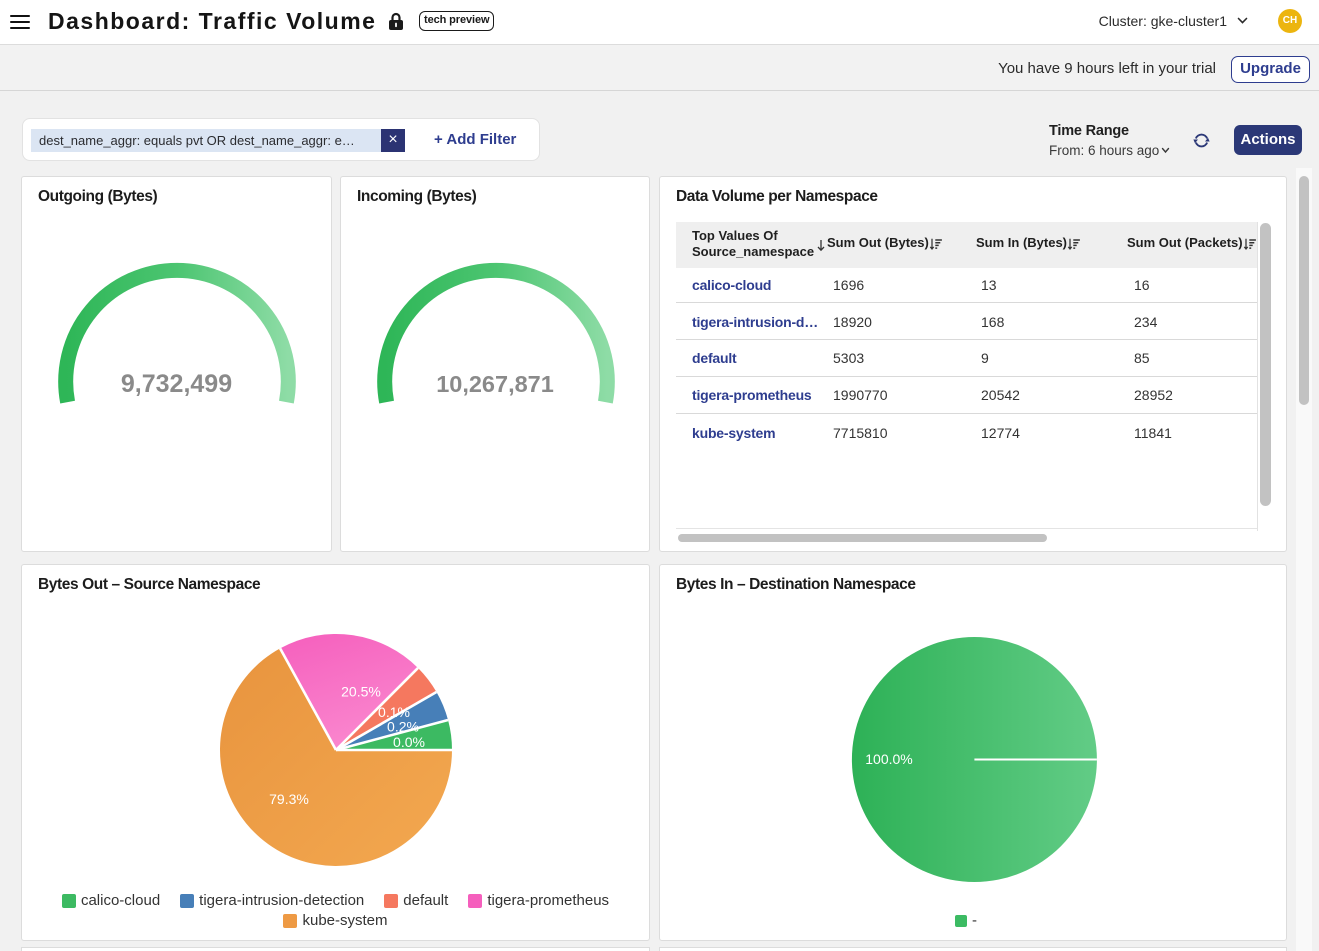  What do you see at coordinates (888, 759) in the screenshot?
I see `svg-text: 100.0%` at bounding box center [888, 759].